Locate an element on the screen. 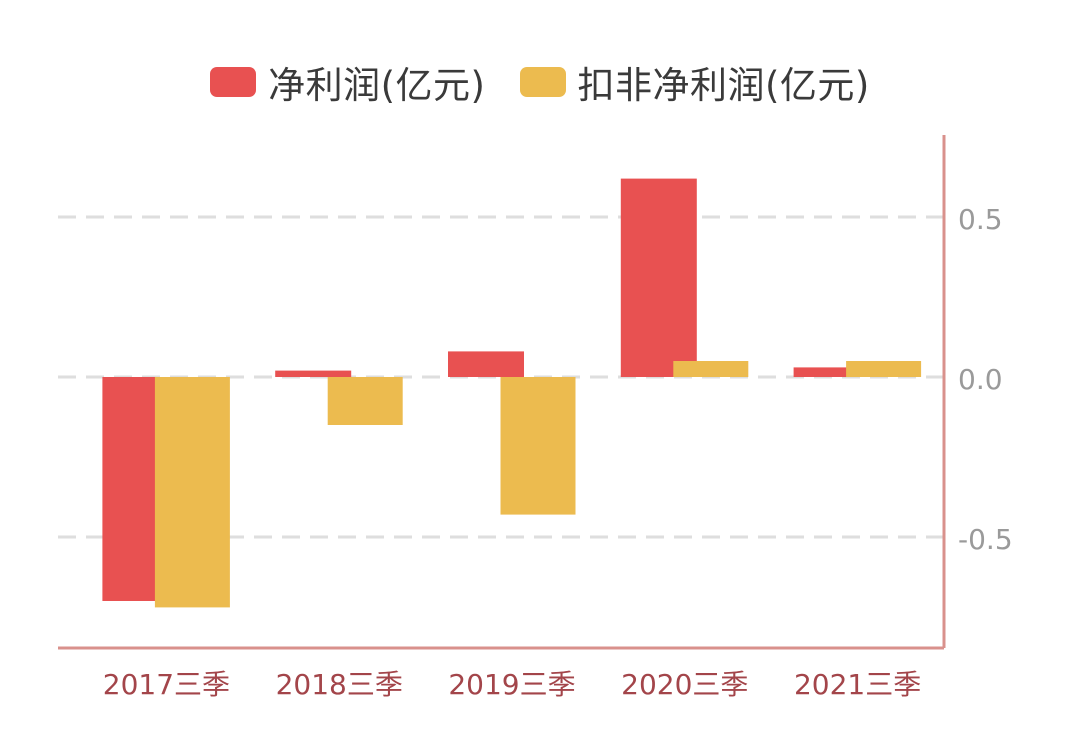 Image resolution: width=1080 pixels, height=738 pixels. legend-swatch-net-profit is located at coordinates (233, 82).